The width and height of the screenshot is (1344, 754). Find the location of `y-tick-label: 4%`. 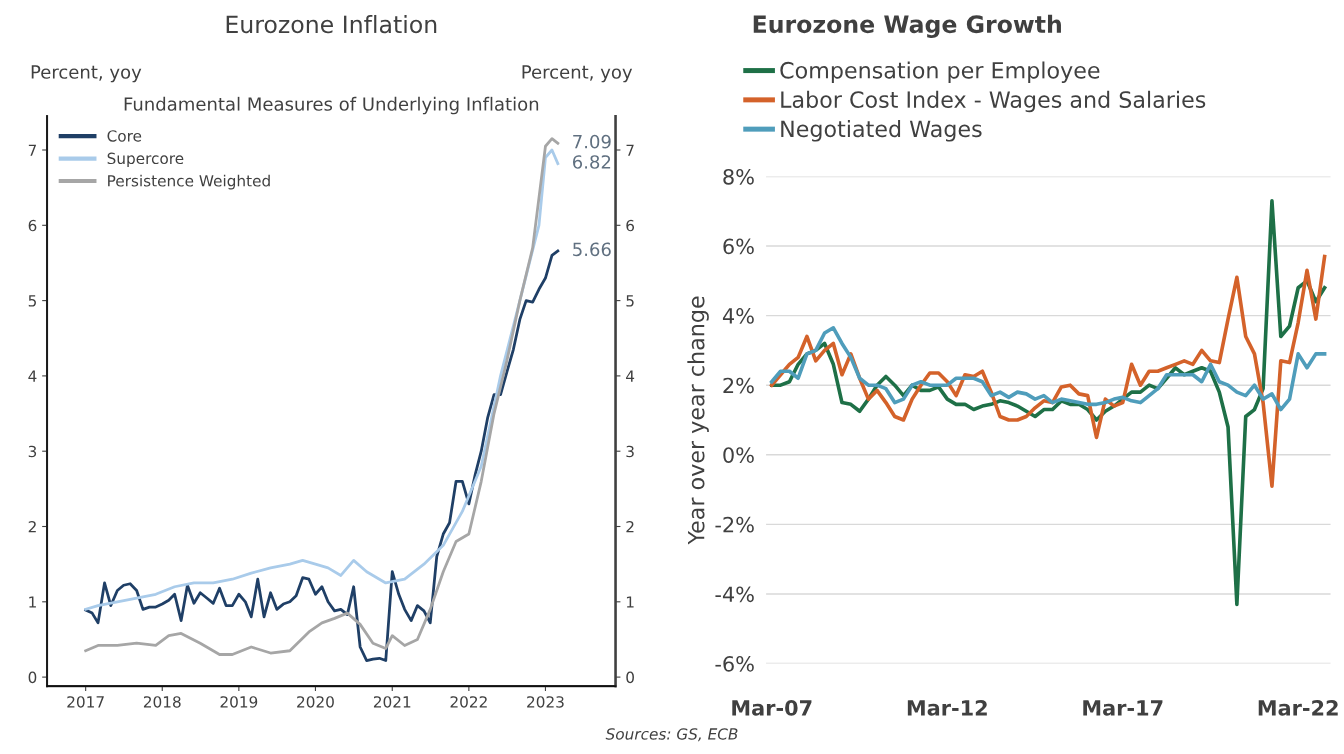

y-tick-label: 4% is located at coordinates (738, 316).